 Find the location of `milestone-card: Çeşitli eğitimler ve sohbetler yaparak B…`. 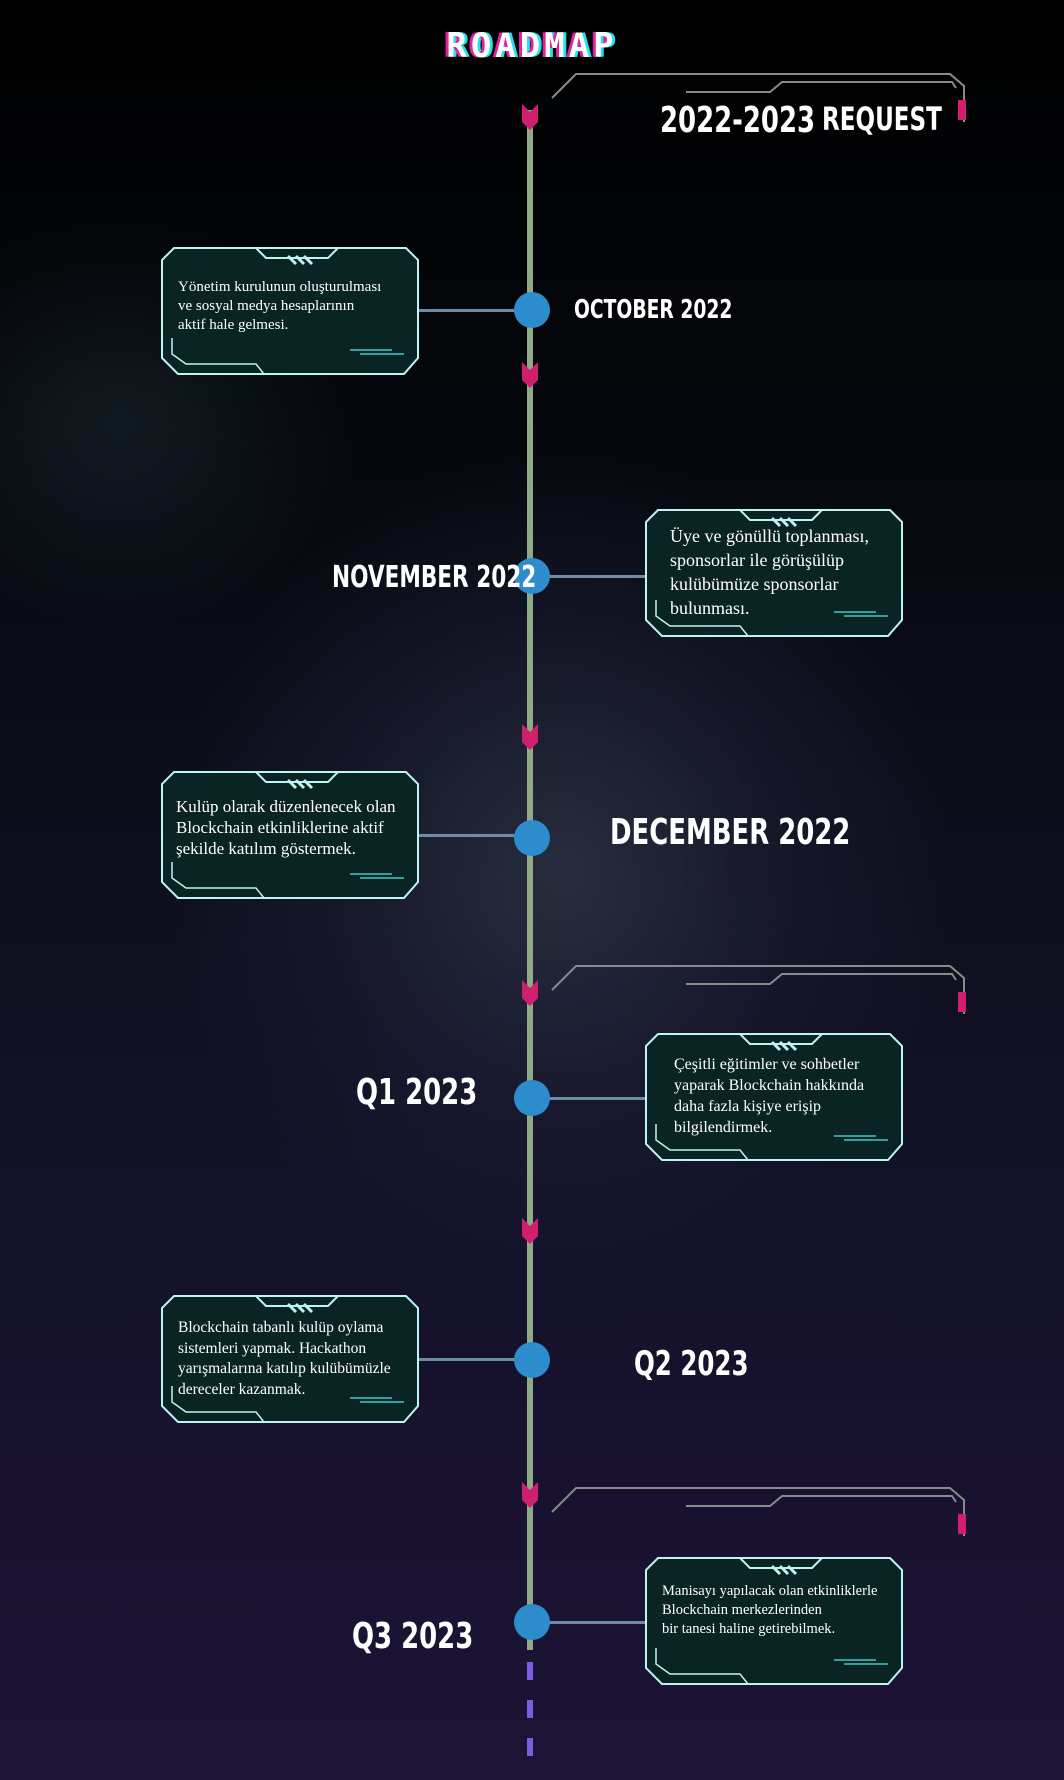

milestone-card: Çeşitli eğitimler ve sohbetler yaparak B… is located at coordinates (774, 1097).